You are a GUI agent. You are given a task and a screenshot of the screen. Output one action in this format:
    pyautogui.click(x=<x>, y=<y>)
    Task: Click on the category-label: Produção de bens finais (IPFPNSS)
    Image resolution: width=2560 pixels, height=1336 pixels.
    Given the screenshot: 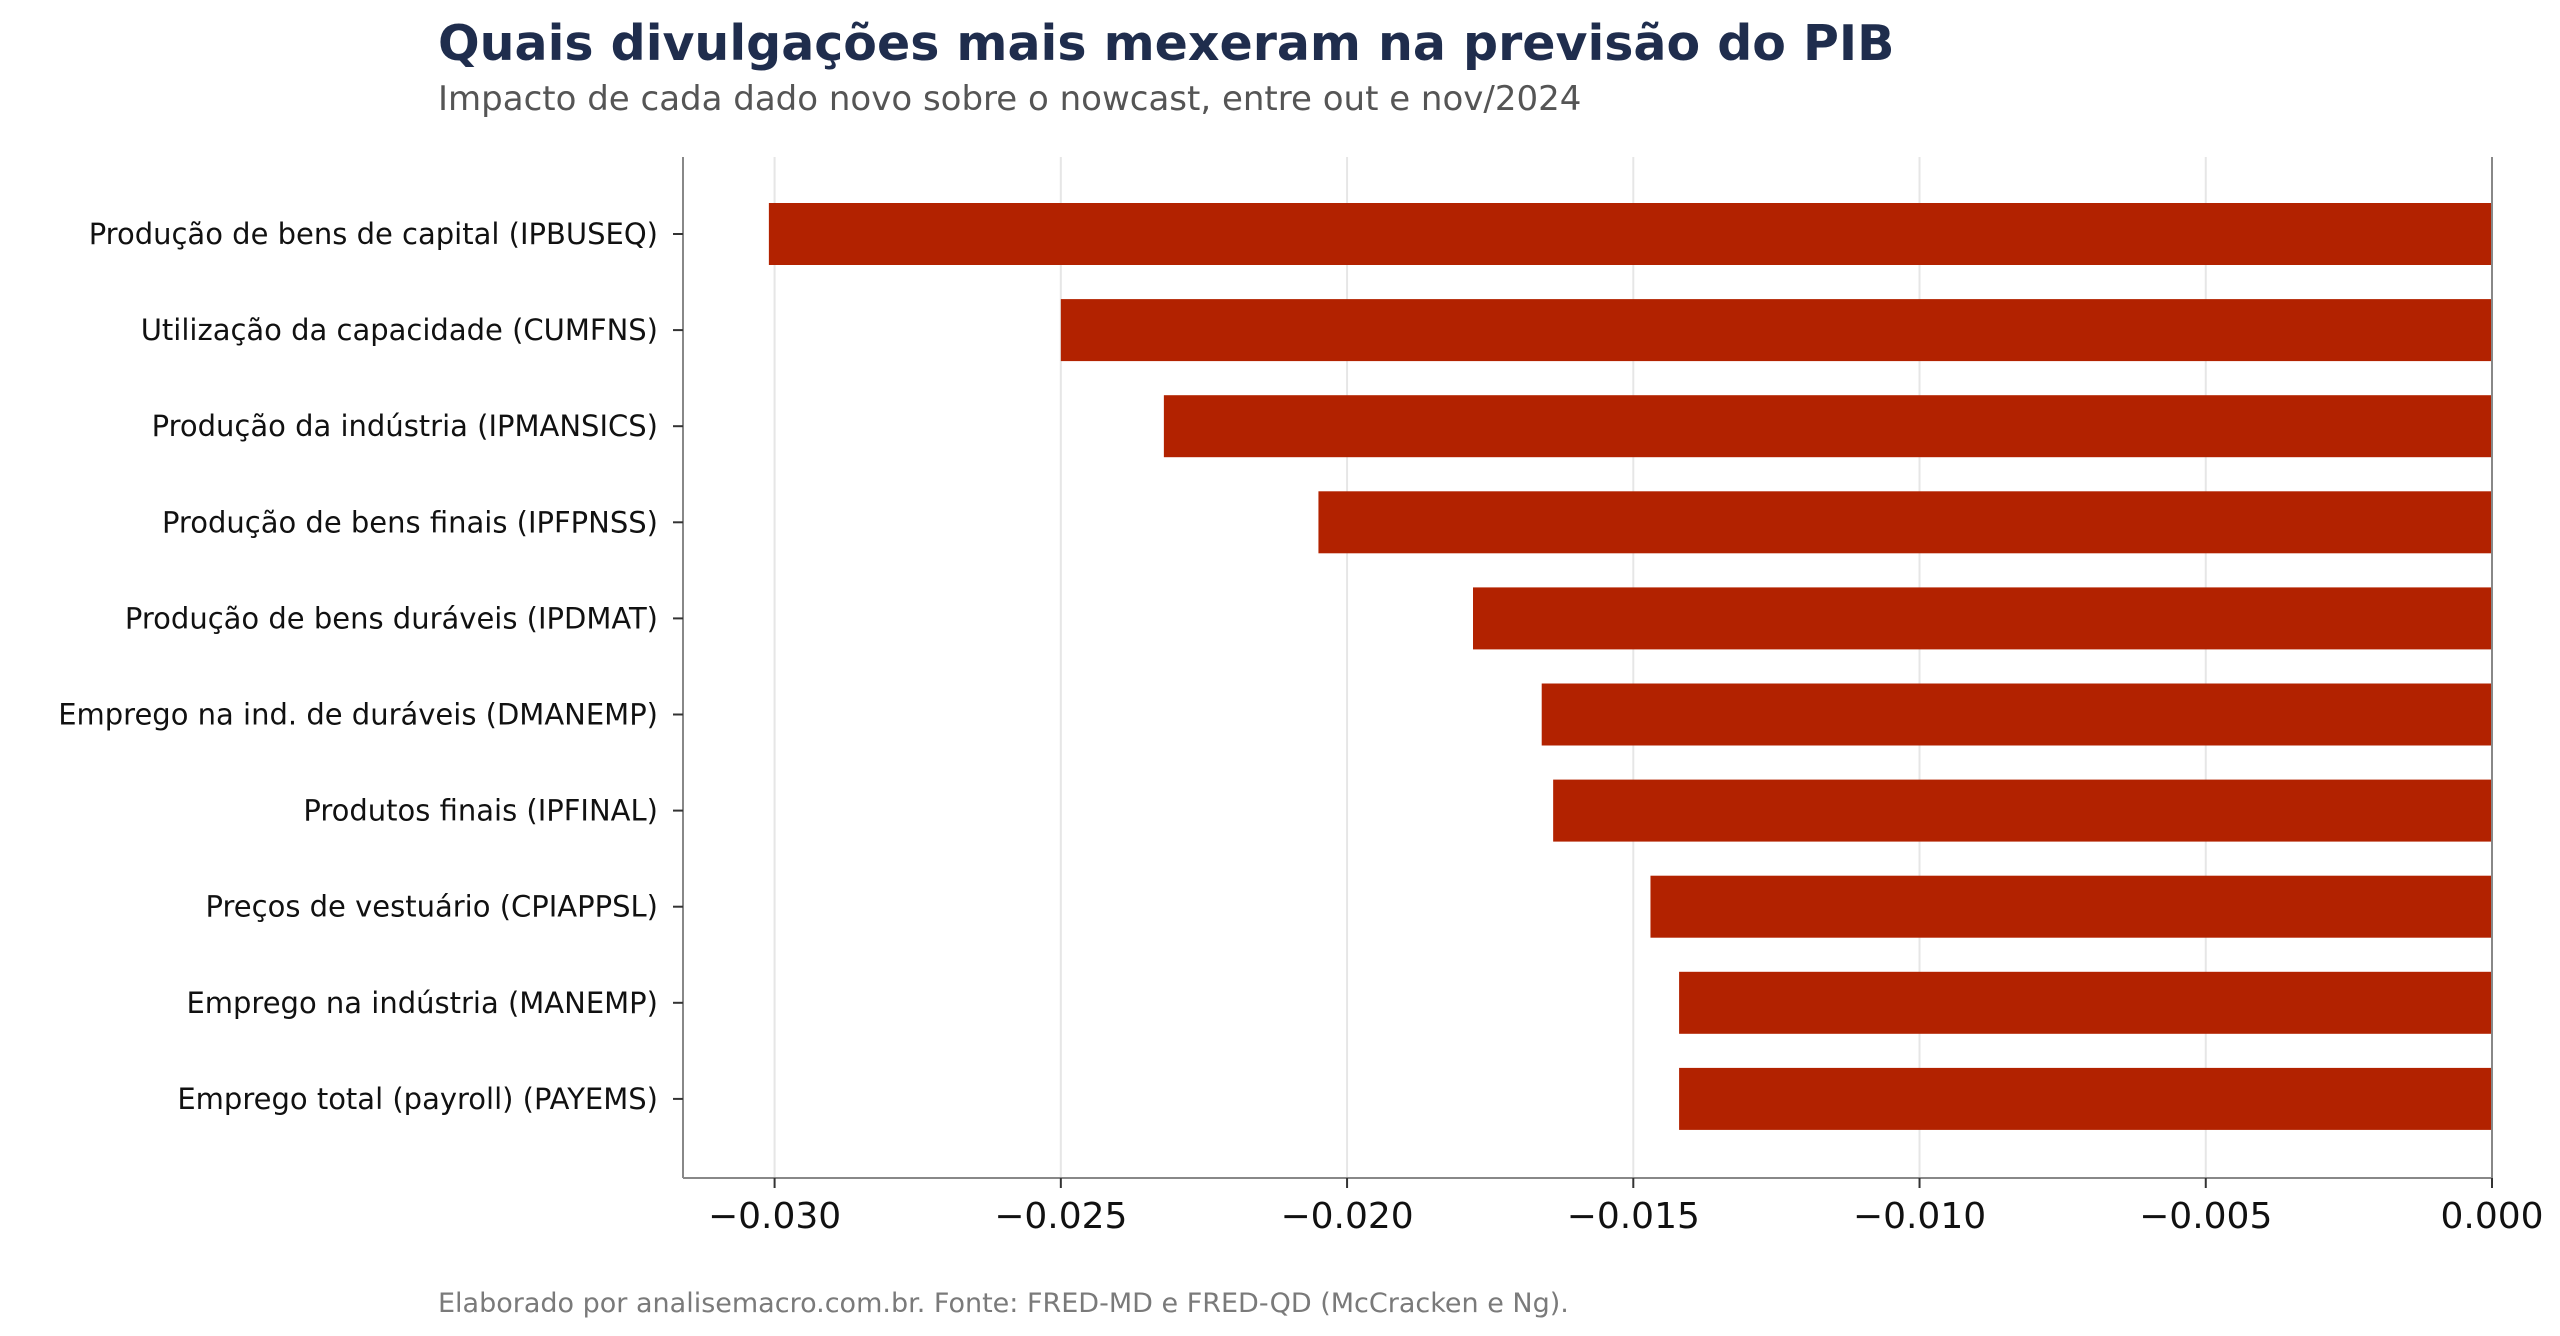 What is the action you would take?
    pyautogui.click(x=410, y=522)
    